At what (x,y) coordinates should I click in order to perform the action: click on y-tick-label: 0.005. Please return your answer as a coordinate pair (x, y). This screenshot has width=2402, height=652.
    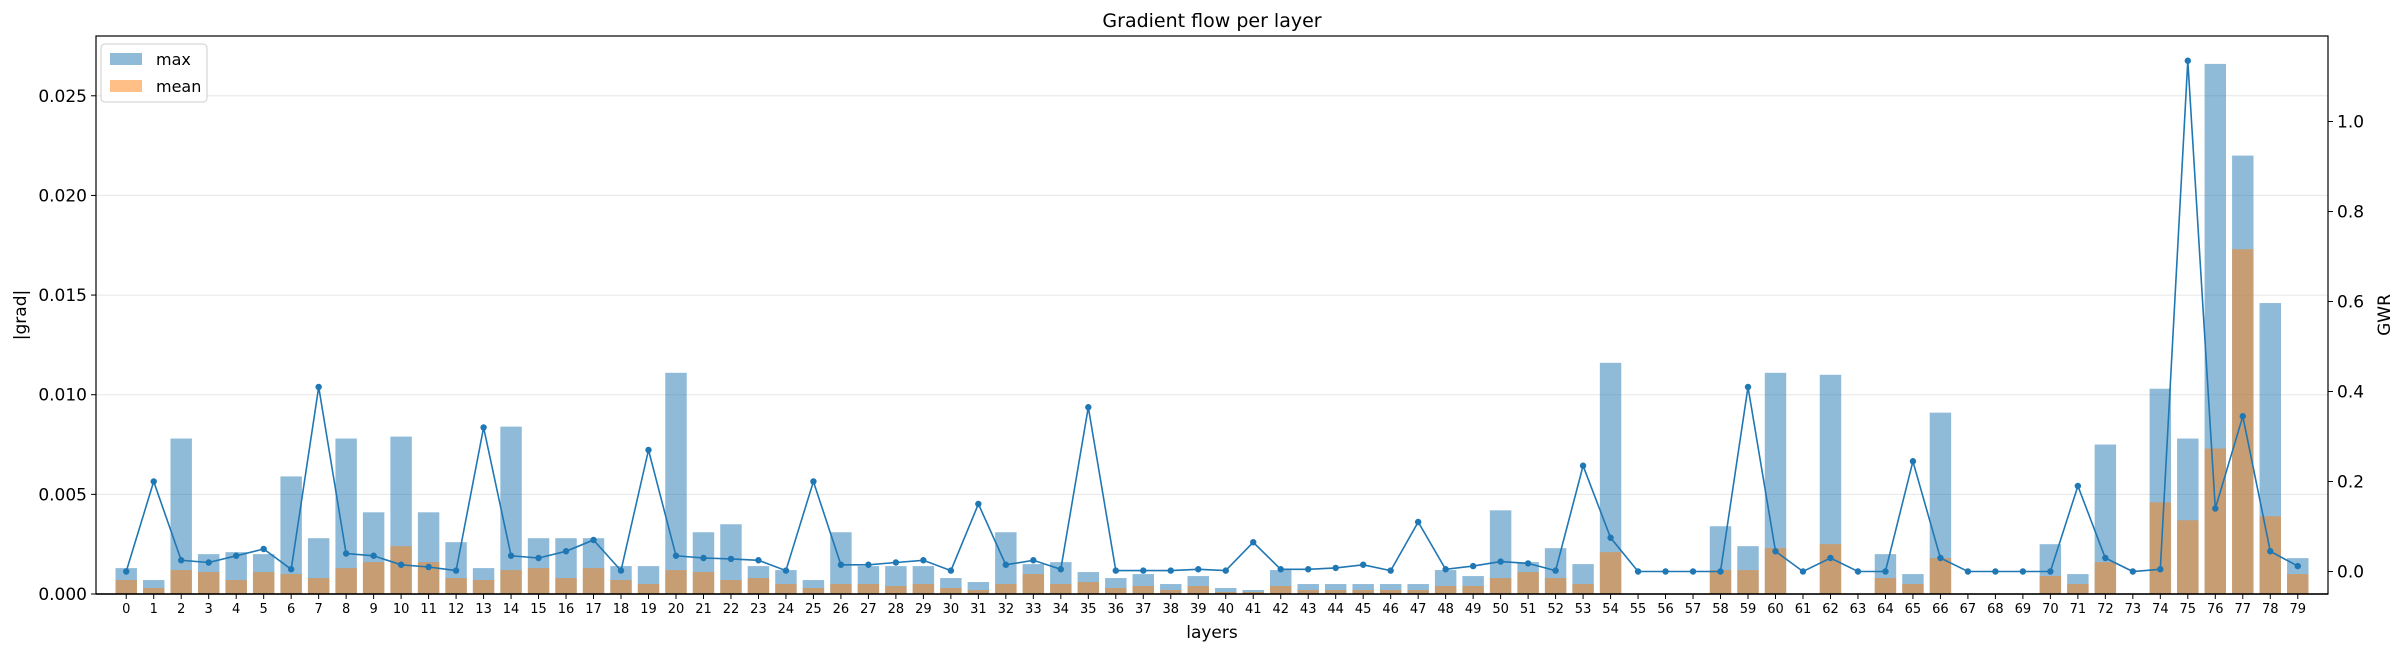
    Looking at the image, I should click on (62, 495).